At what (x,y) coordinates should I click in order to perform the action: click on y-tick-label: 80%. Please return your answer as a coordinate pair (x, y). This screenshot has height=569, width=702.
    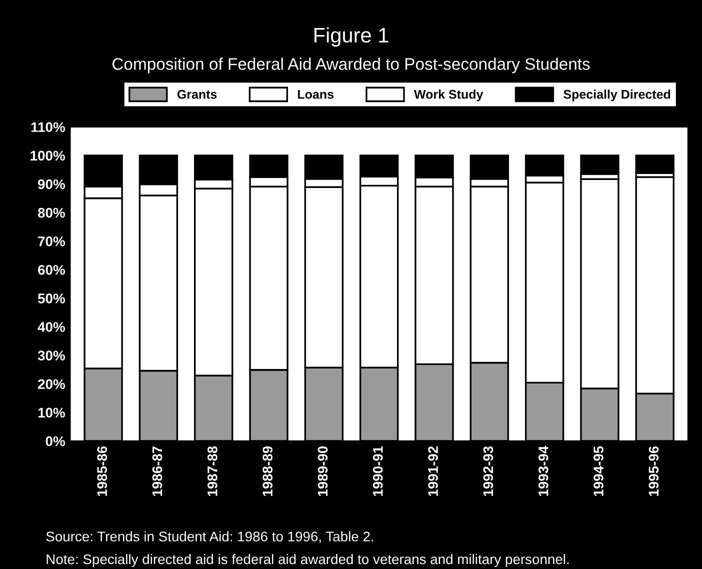
    Looking at the image, I should click on (51, 213).